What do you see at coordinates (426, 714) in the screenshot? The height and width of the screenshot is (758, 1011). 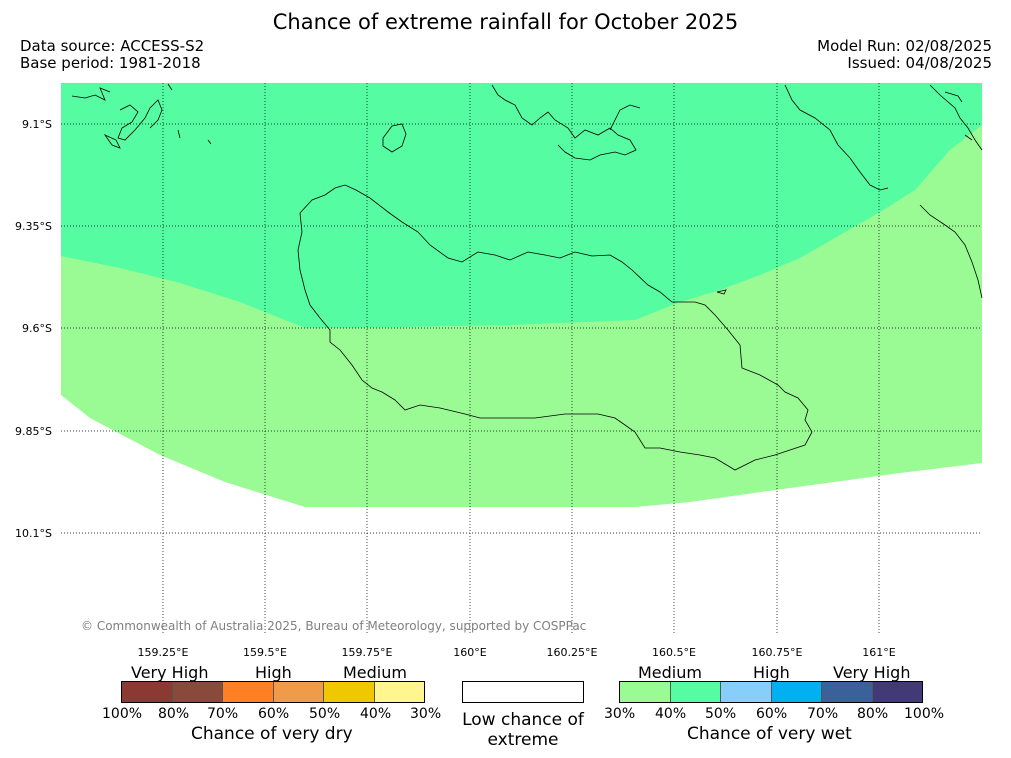 I see `dry-tick: 30%` at bounding box center [426, 714].